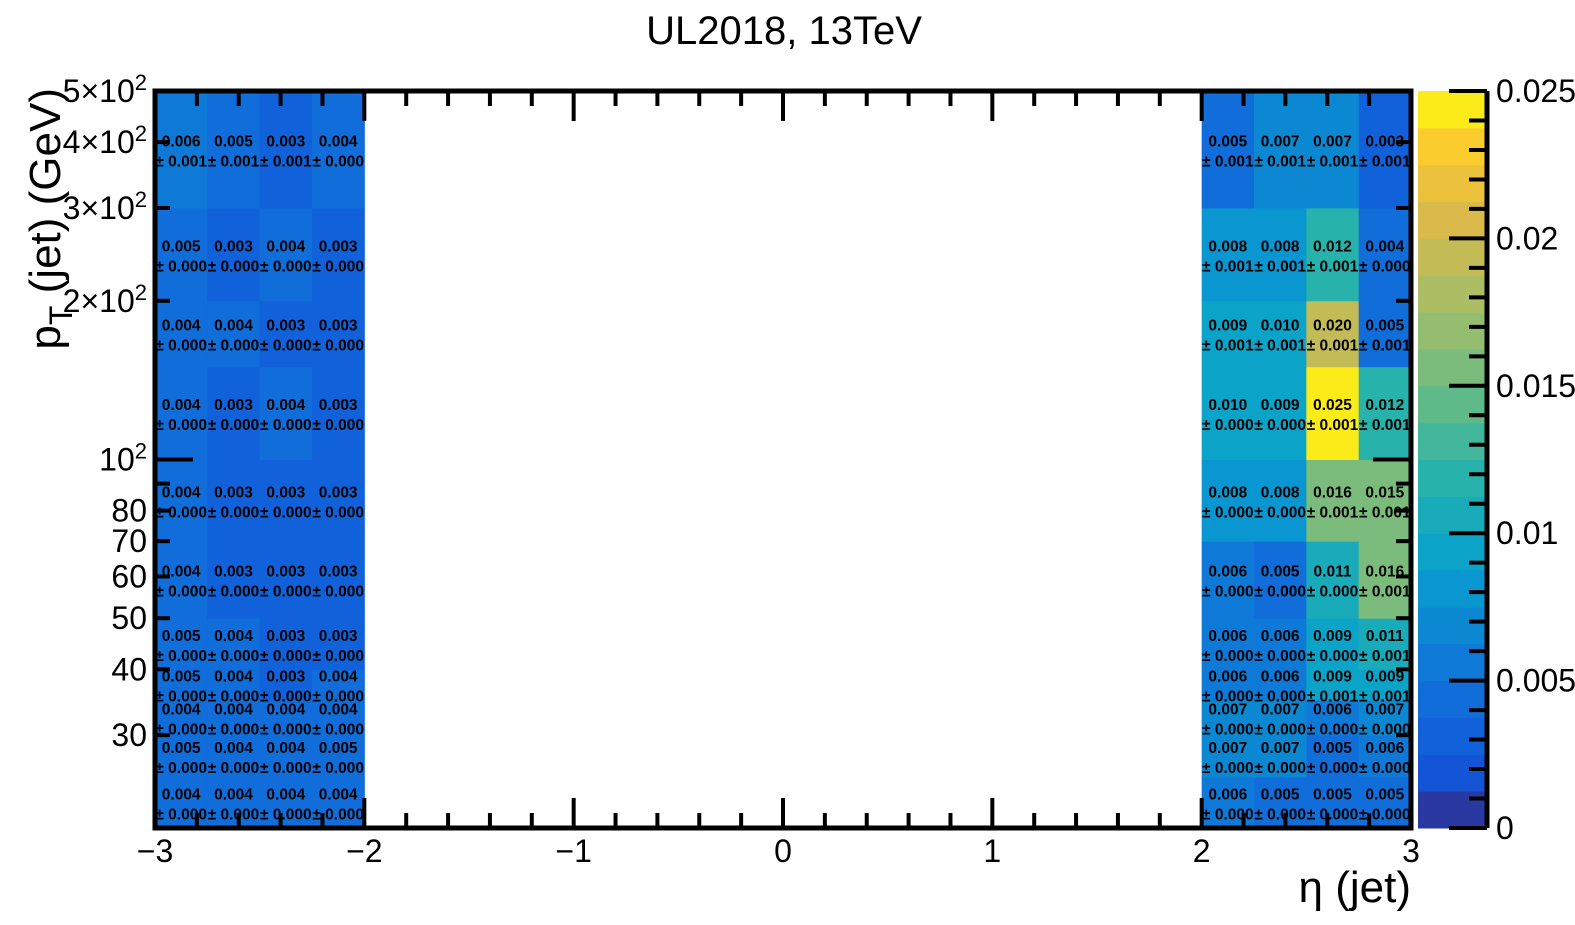  What do you see at coordinates (123, 458) in the screenshot?
I see `y-tick-label: 102` at bounding box center [123, 458].